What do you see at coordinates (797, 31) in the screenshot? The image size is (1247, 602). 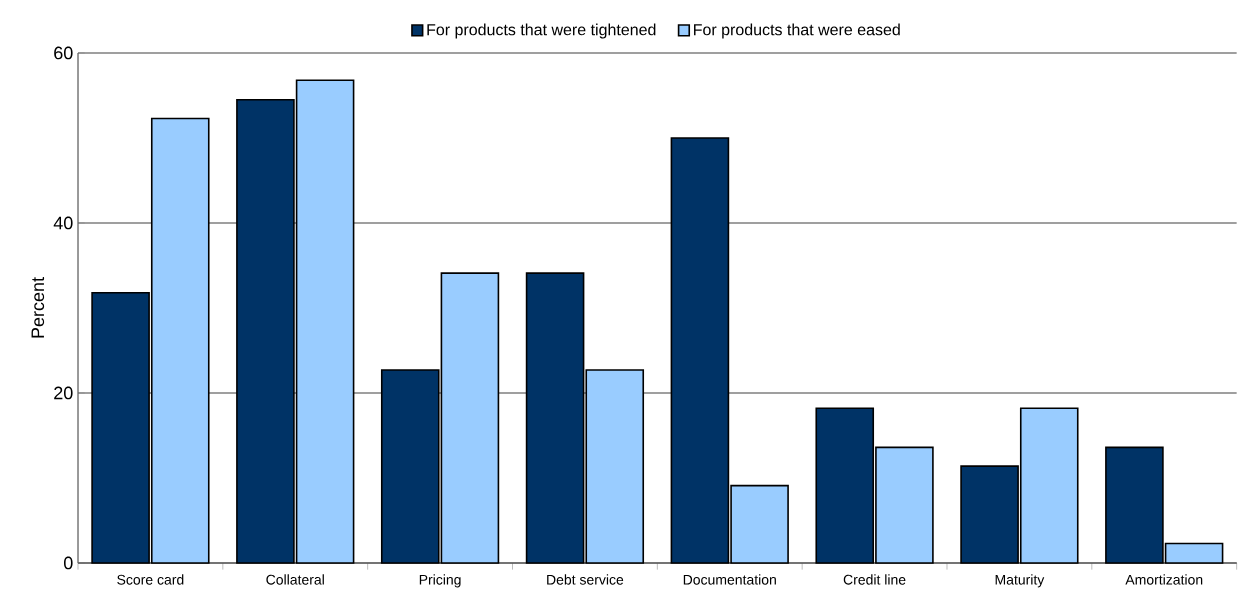 I see `legend-label: For products that were eased` at bounding box center [797, 31].